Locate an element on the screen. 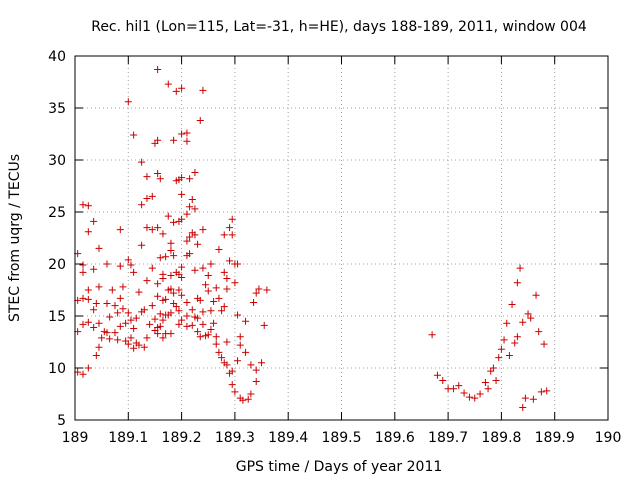 The height and width of the screenshot is (480, 640). x-tick-label: 189.5 is located at coordinates (341, 438).